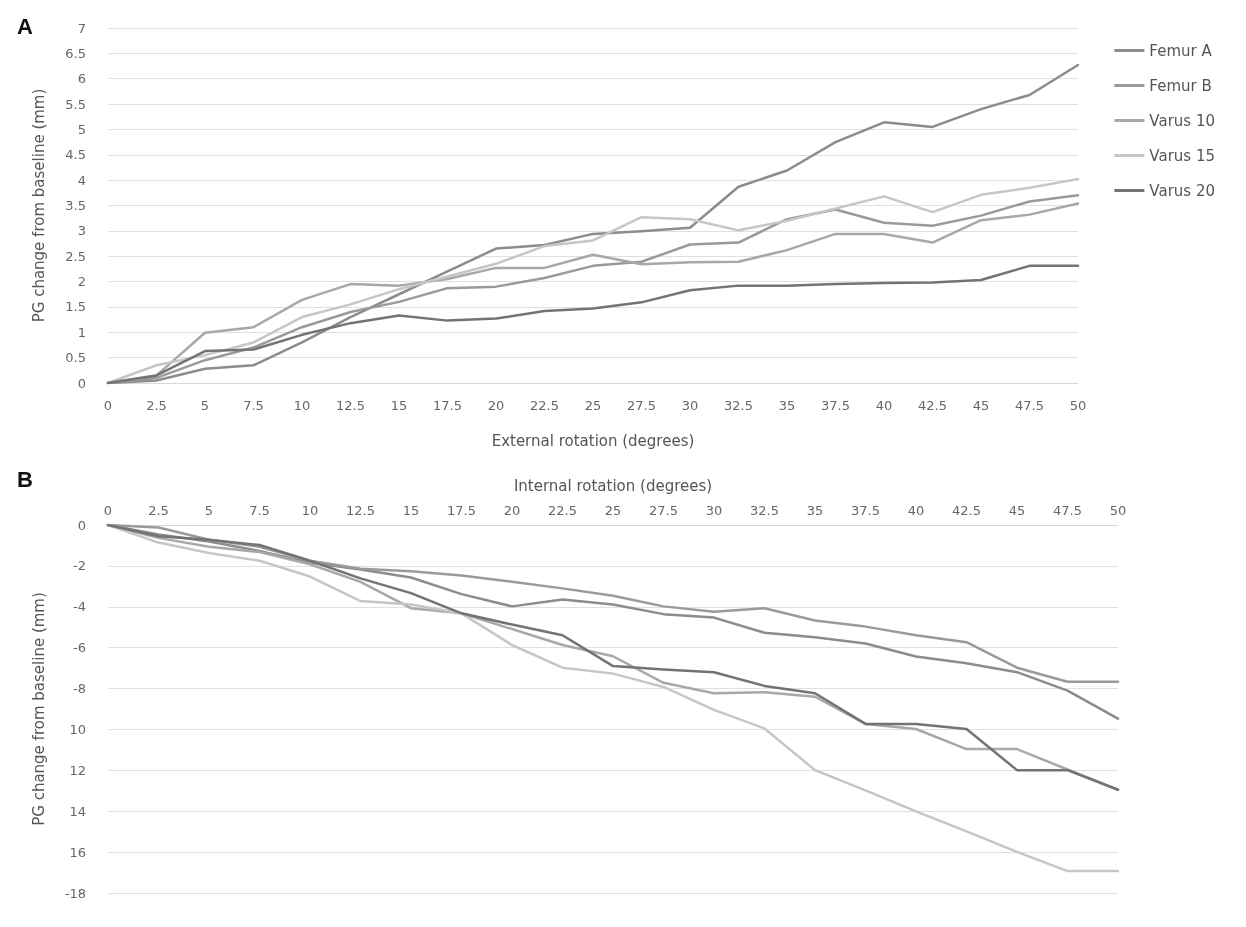 The height and width of the screenshot is (927, 1246). I want to click on legend-label: Varus 15, so click(1182, 155).